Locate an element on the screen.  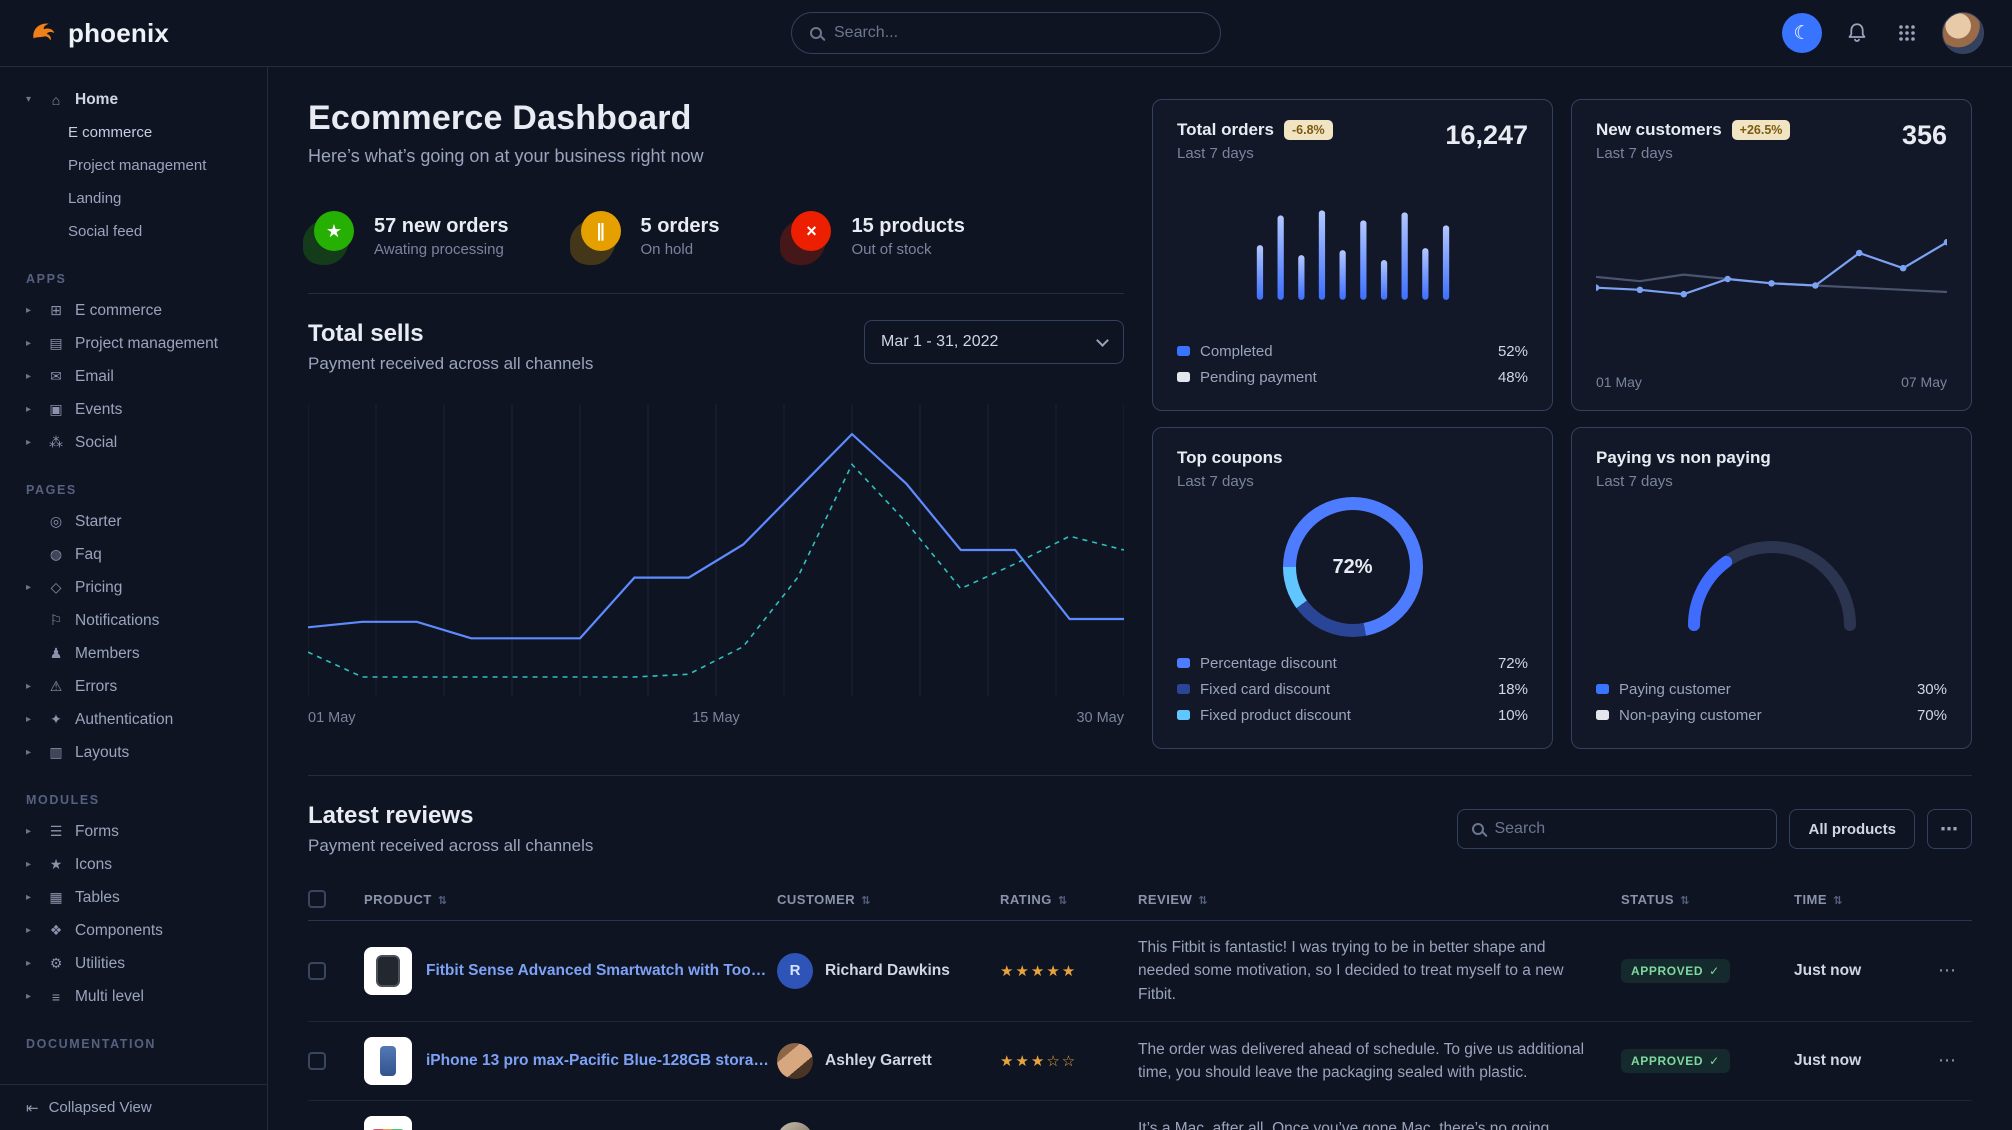
sidebar-item-members: ♟ Members is located at coordinates (137, 653).